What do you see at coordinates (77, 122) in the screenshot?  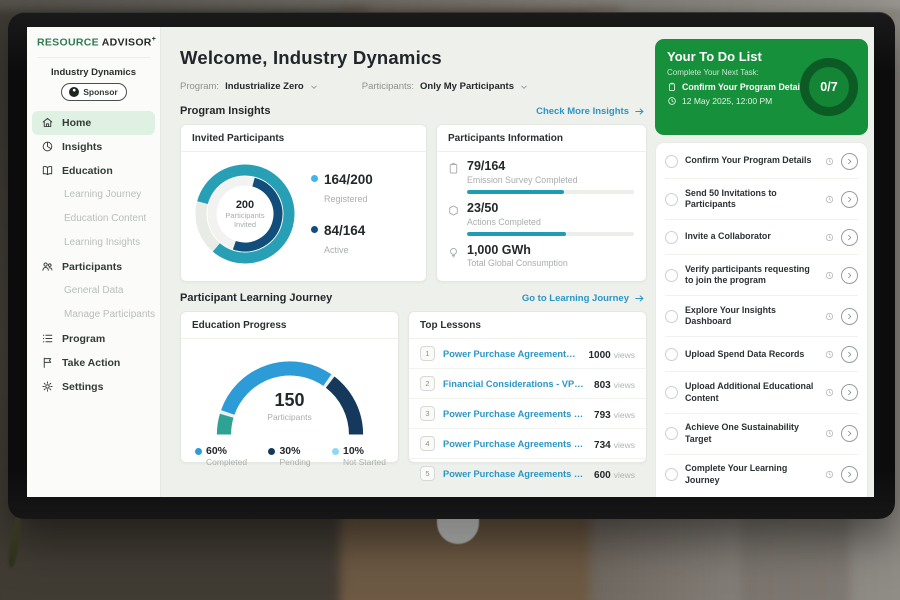 I see `sidebar-item-label: Home` at bounding box center [77, 122].